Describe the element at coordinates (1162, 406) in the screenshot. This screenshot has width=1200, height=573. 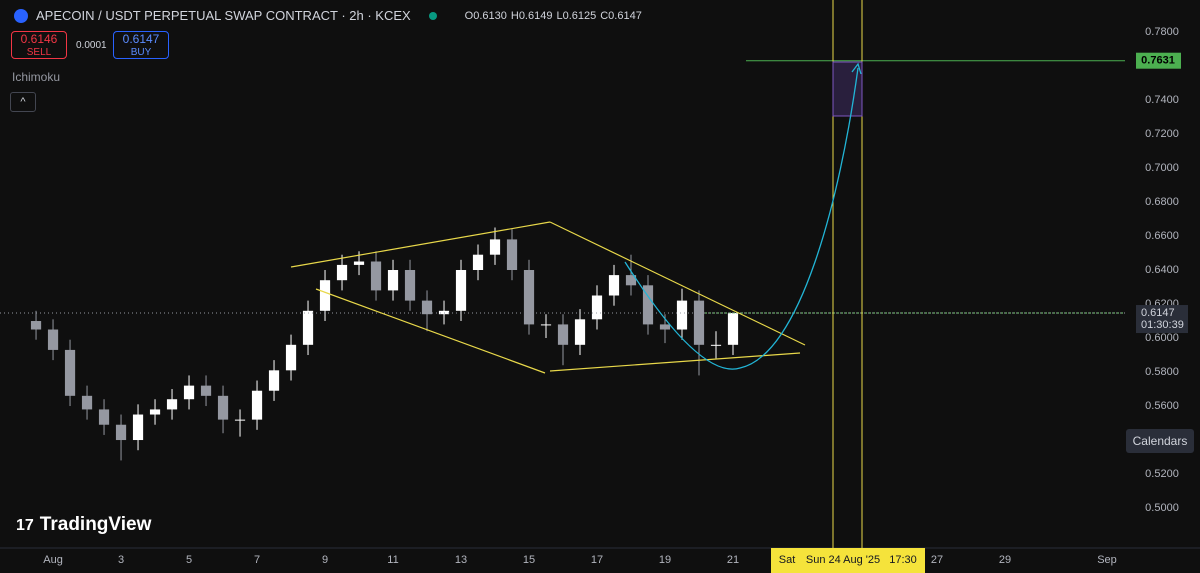
I see `y-tick-label: 0.5600` at that location.